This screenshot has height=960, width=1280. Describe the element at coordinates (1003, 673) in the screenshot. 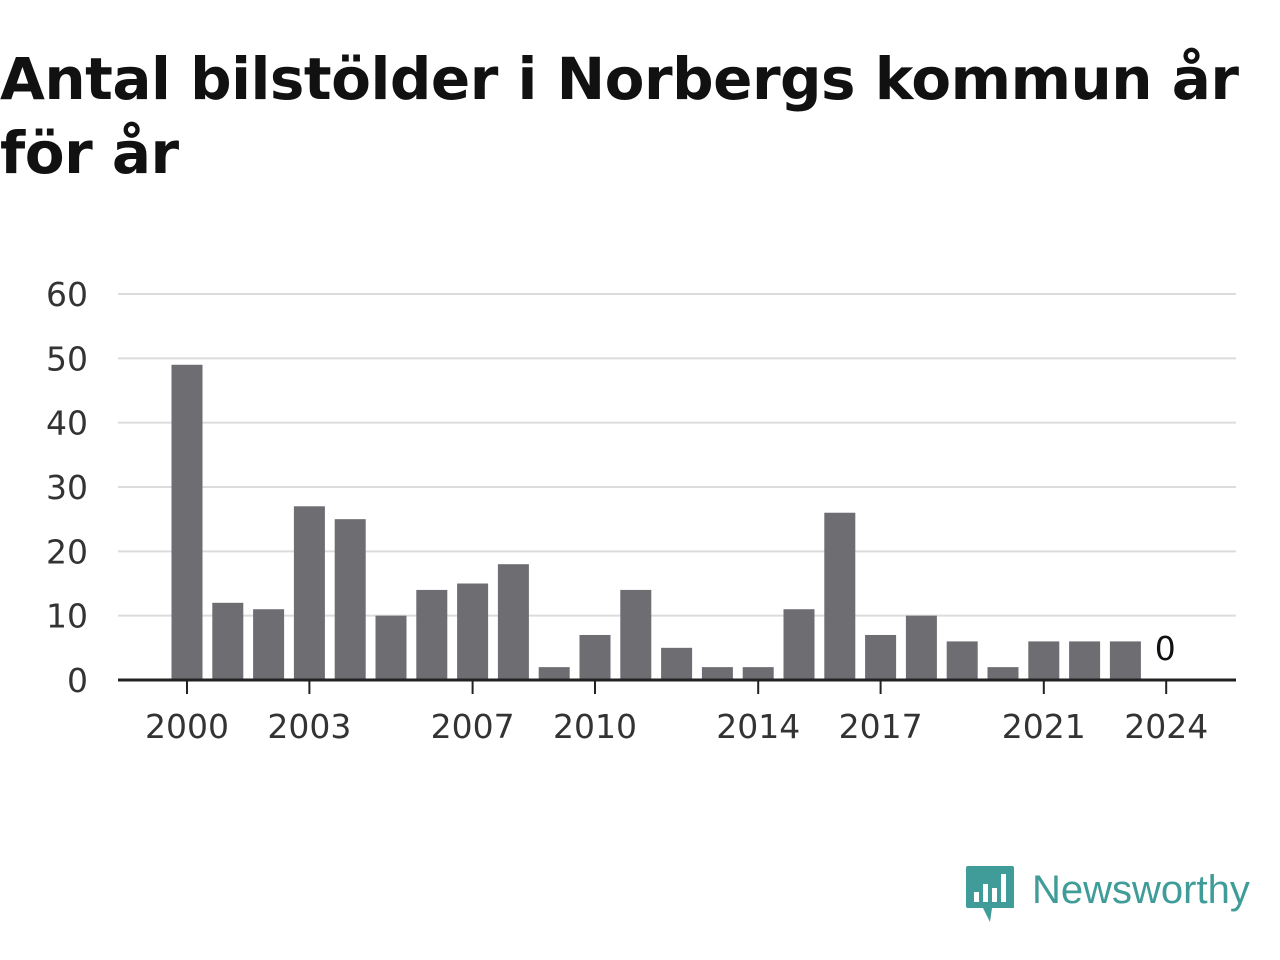

I see `bar-2020` at that location.